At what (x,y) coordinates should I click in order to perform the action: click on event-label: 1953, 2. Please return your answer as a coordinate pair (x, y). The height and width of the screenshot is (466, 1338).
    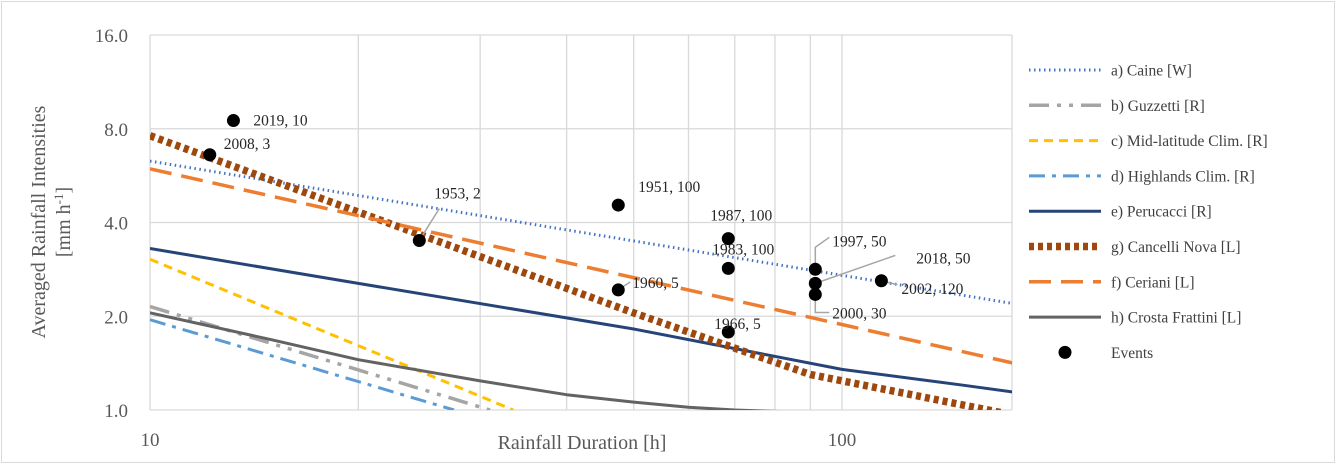
    Looking at the image, I should click on (457, 194).